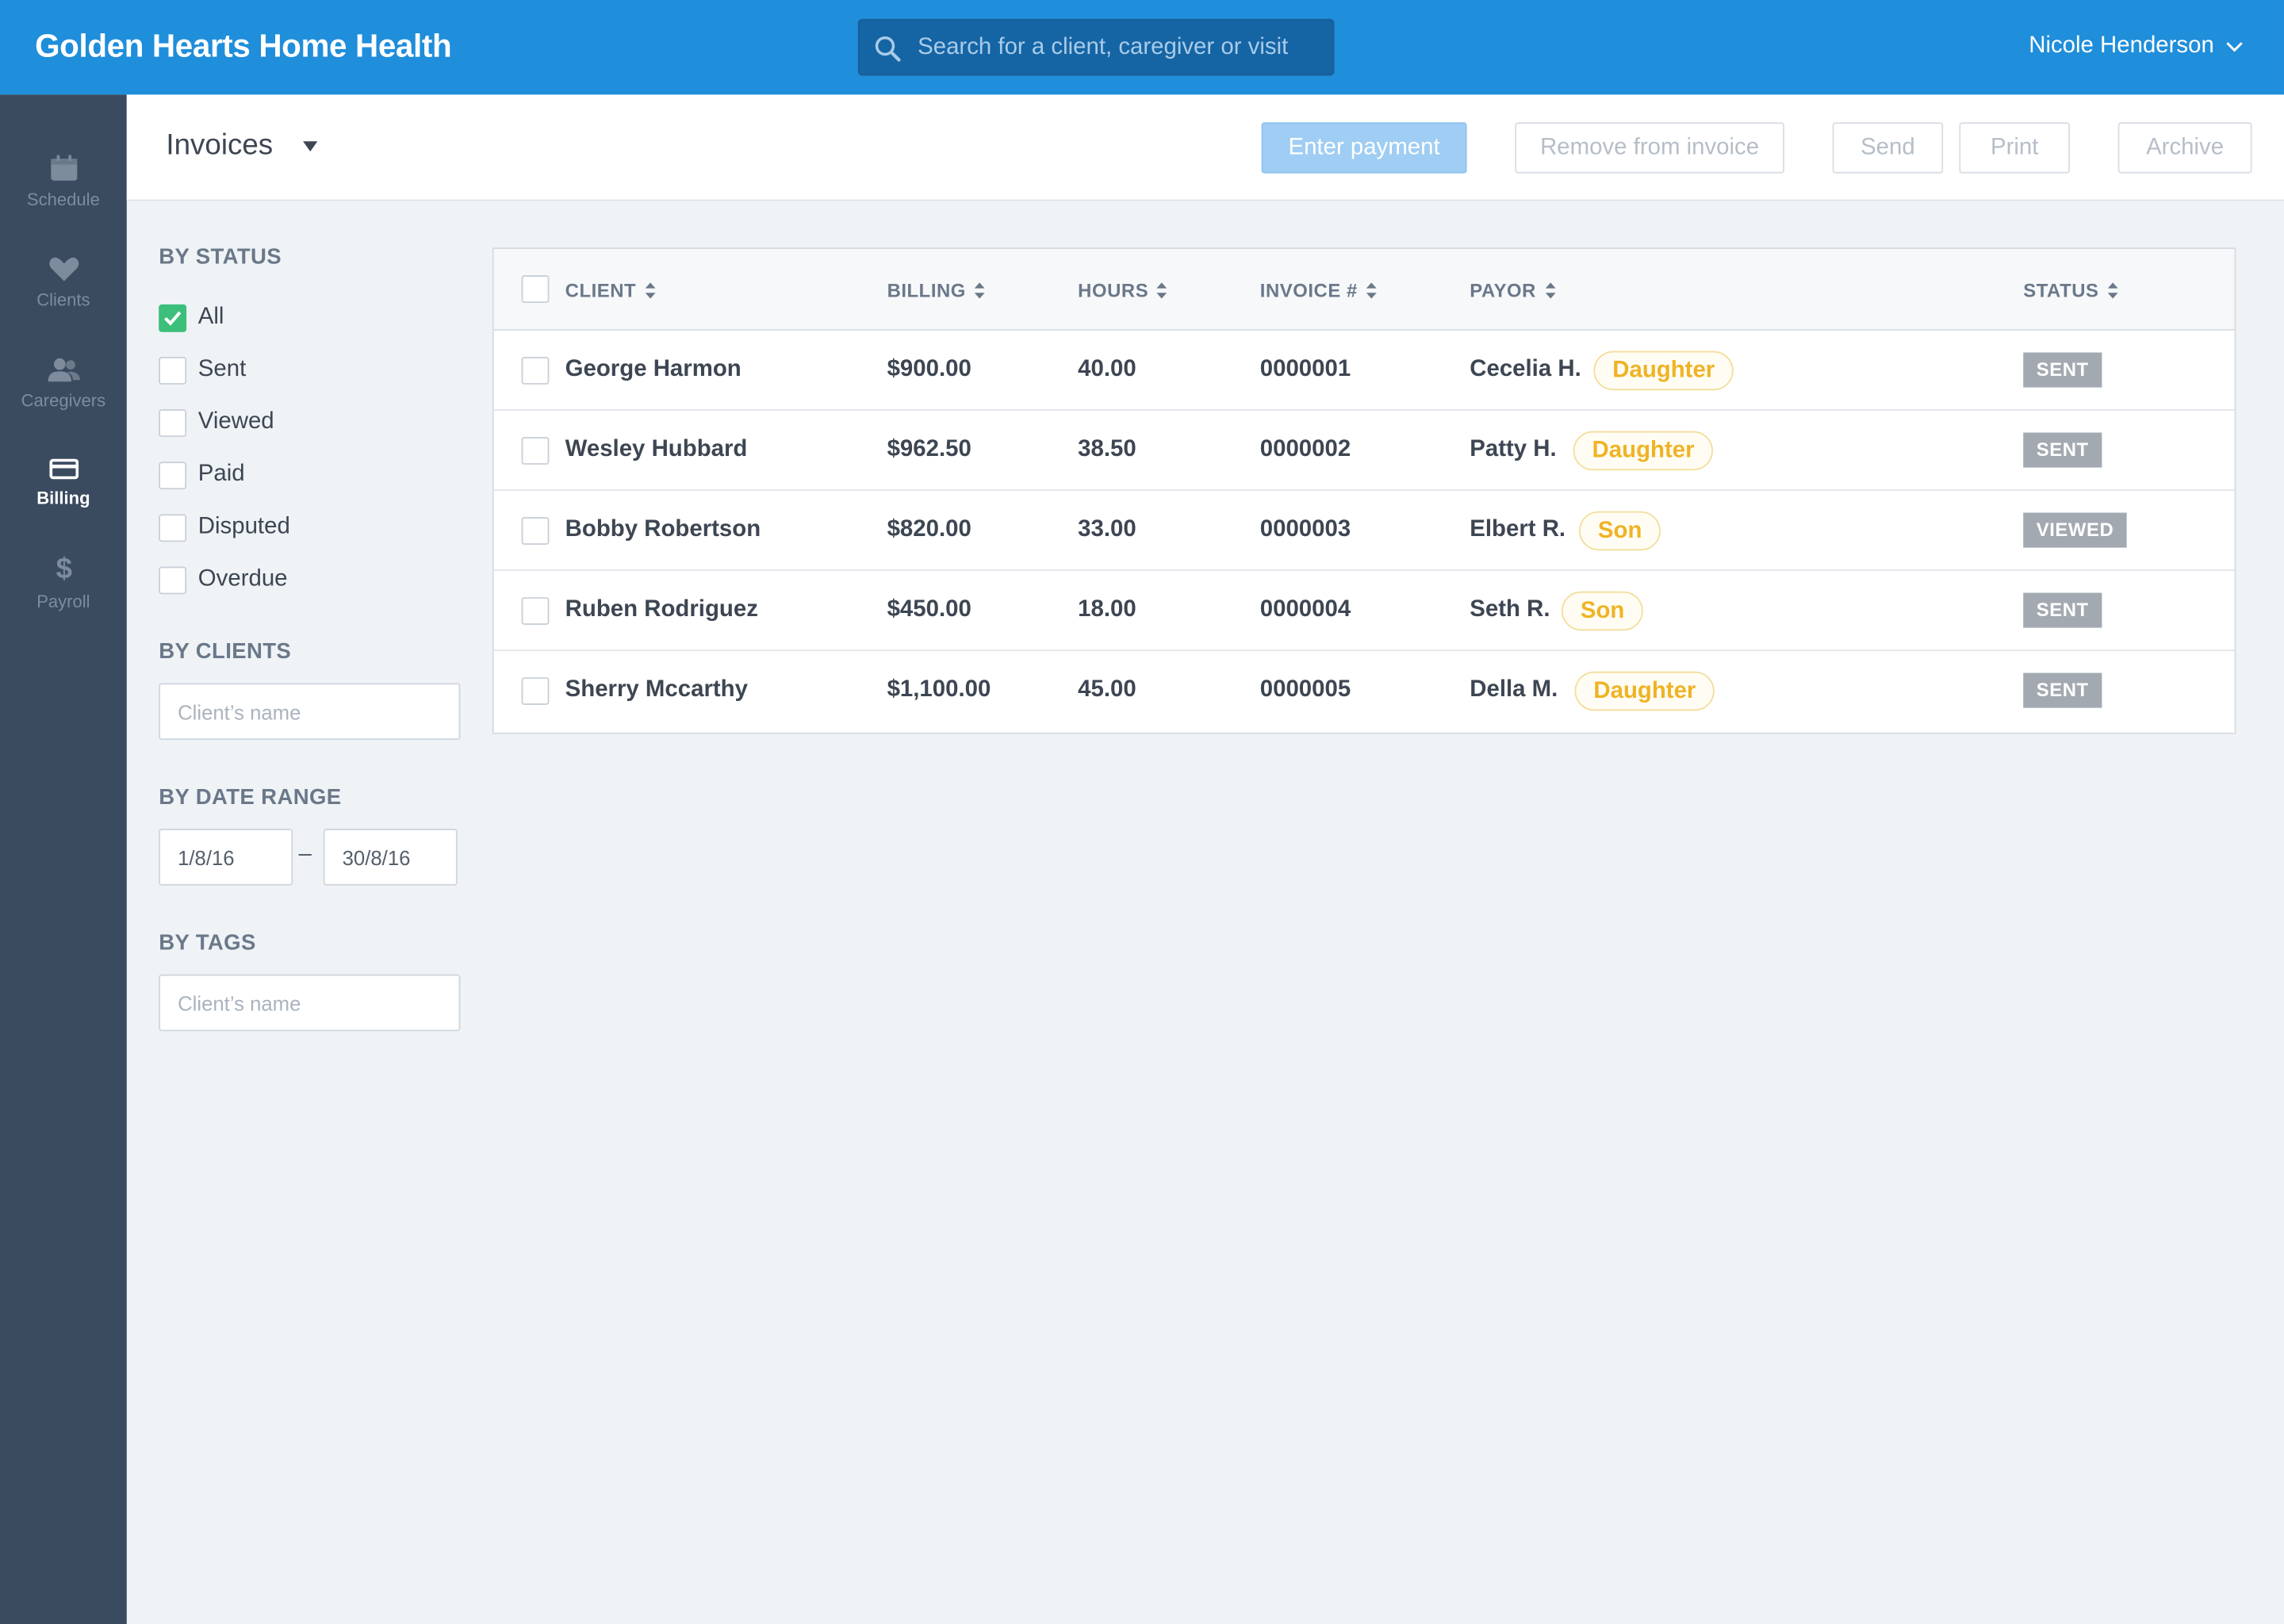 Image resolution: width=2284 pixels, height=1624 pixels. I want to click on remove-from-invoice-button: Remove from invoice, so click(1649, 148).